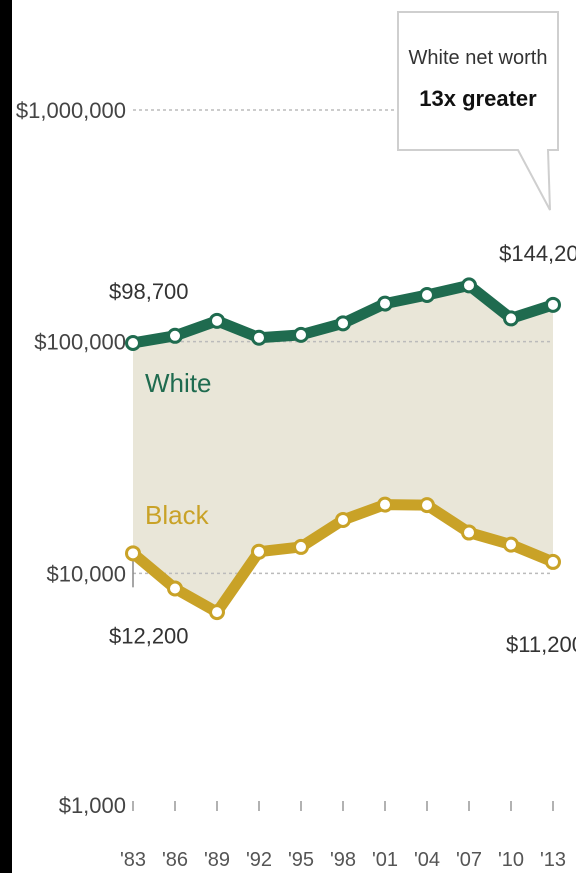  I want to click on x-tick-label: '01, so click(385, 860).